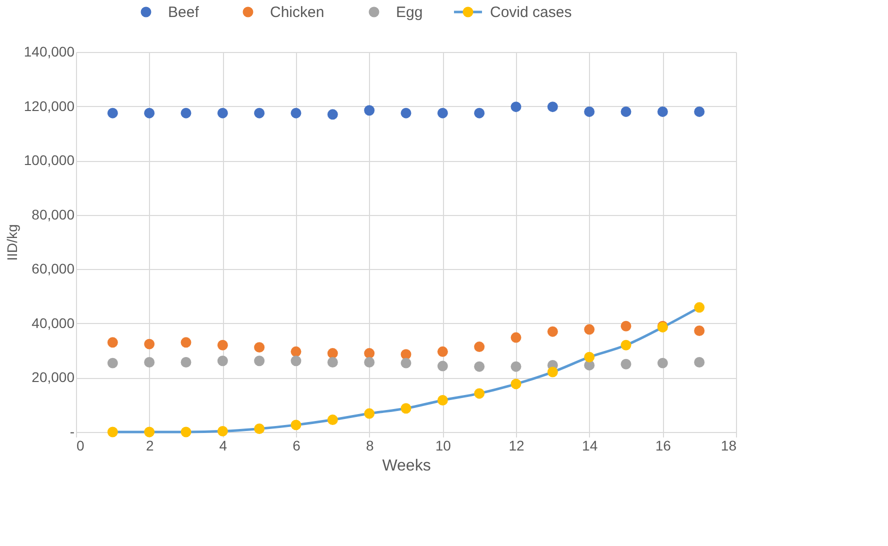 This screenshot has width=888, height=546. Describe the element at coordinates (296, 446) in the screenshot. I see `x-tick-label: 6` at that location.